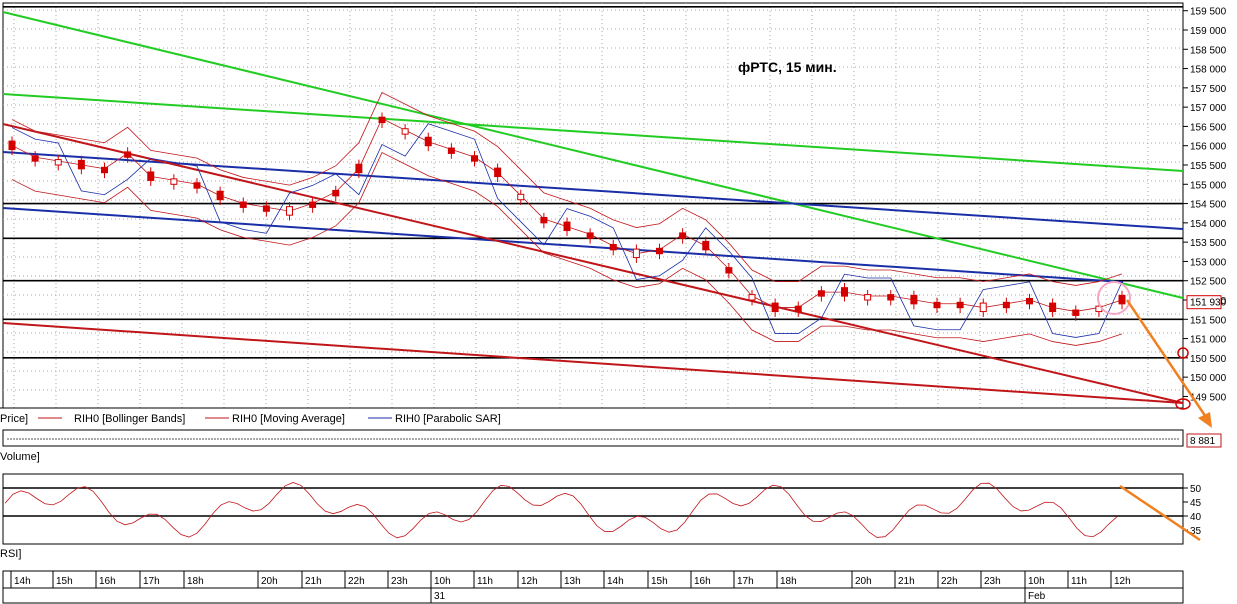  Describe the element at coordinates (906, 581) in the screenshot. I see `hour-label: 21h` at that location.